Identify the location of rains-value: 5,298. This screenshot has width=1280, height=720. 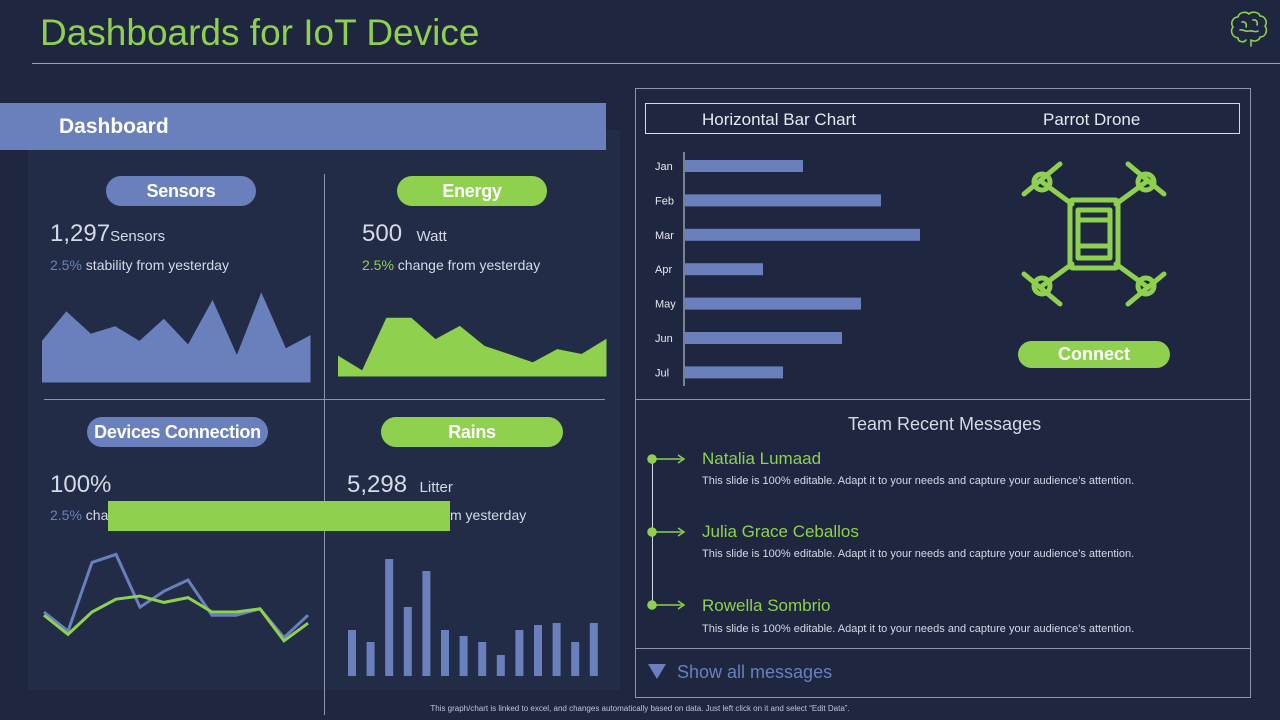
(377, 484).